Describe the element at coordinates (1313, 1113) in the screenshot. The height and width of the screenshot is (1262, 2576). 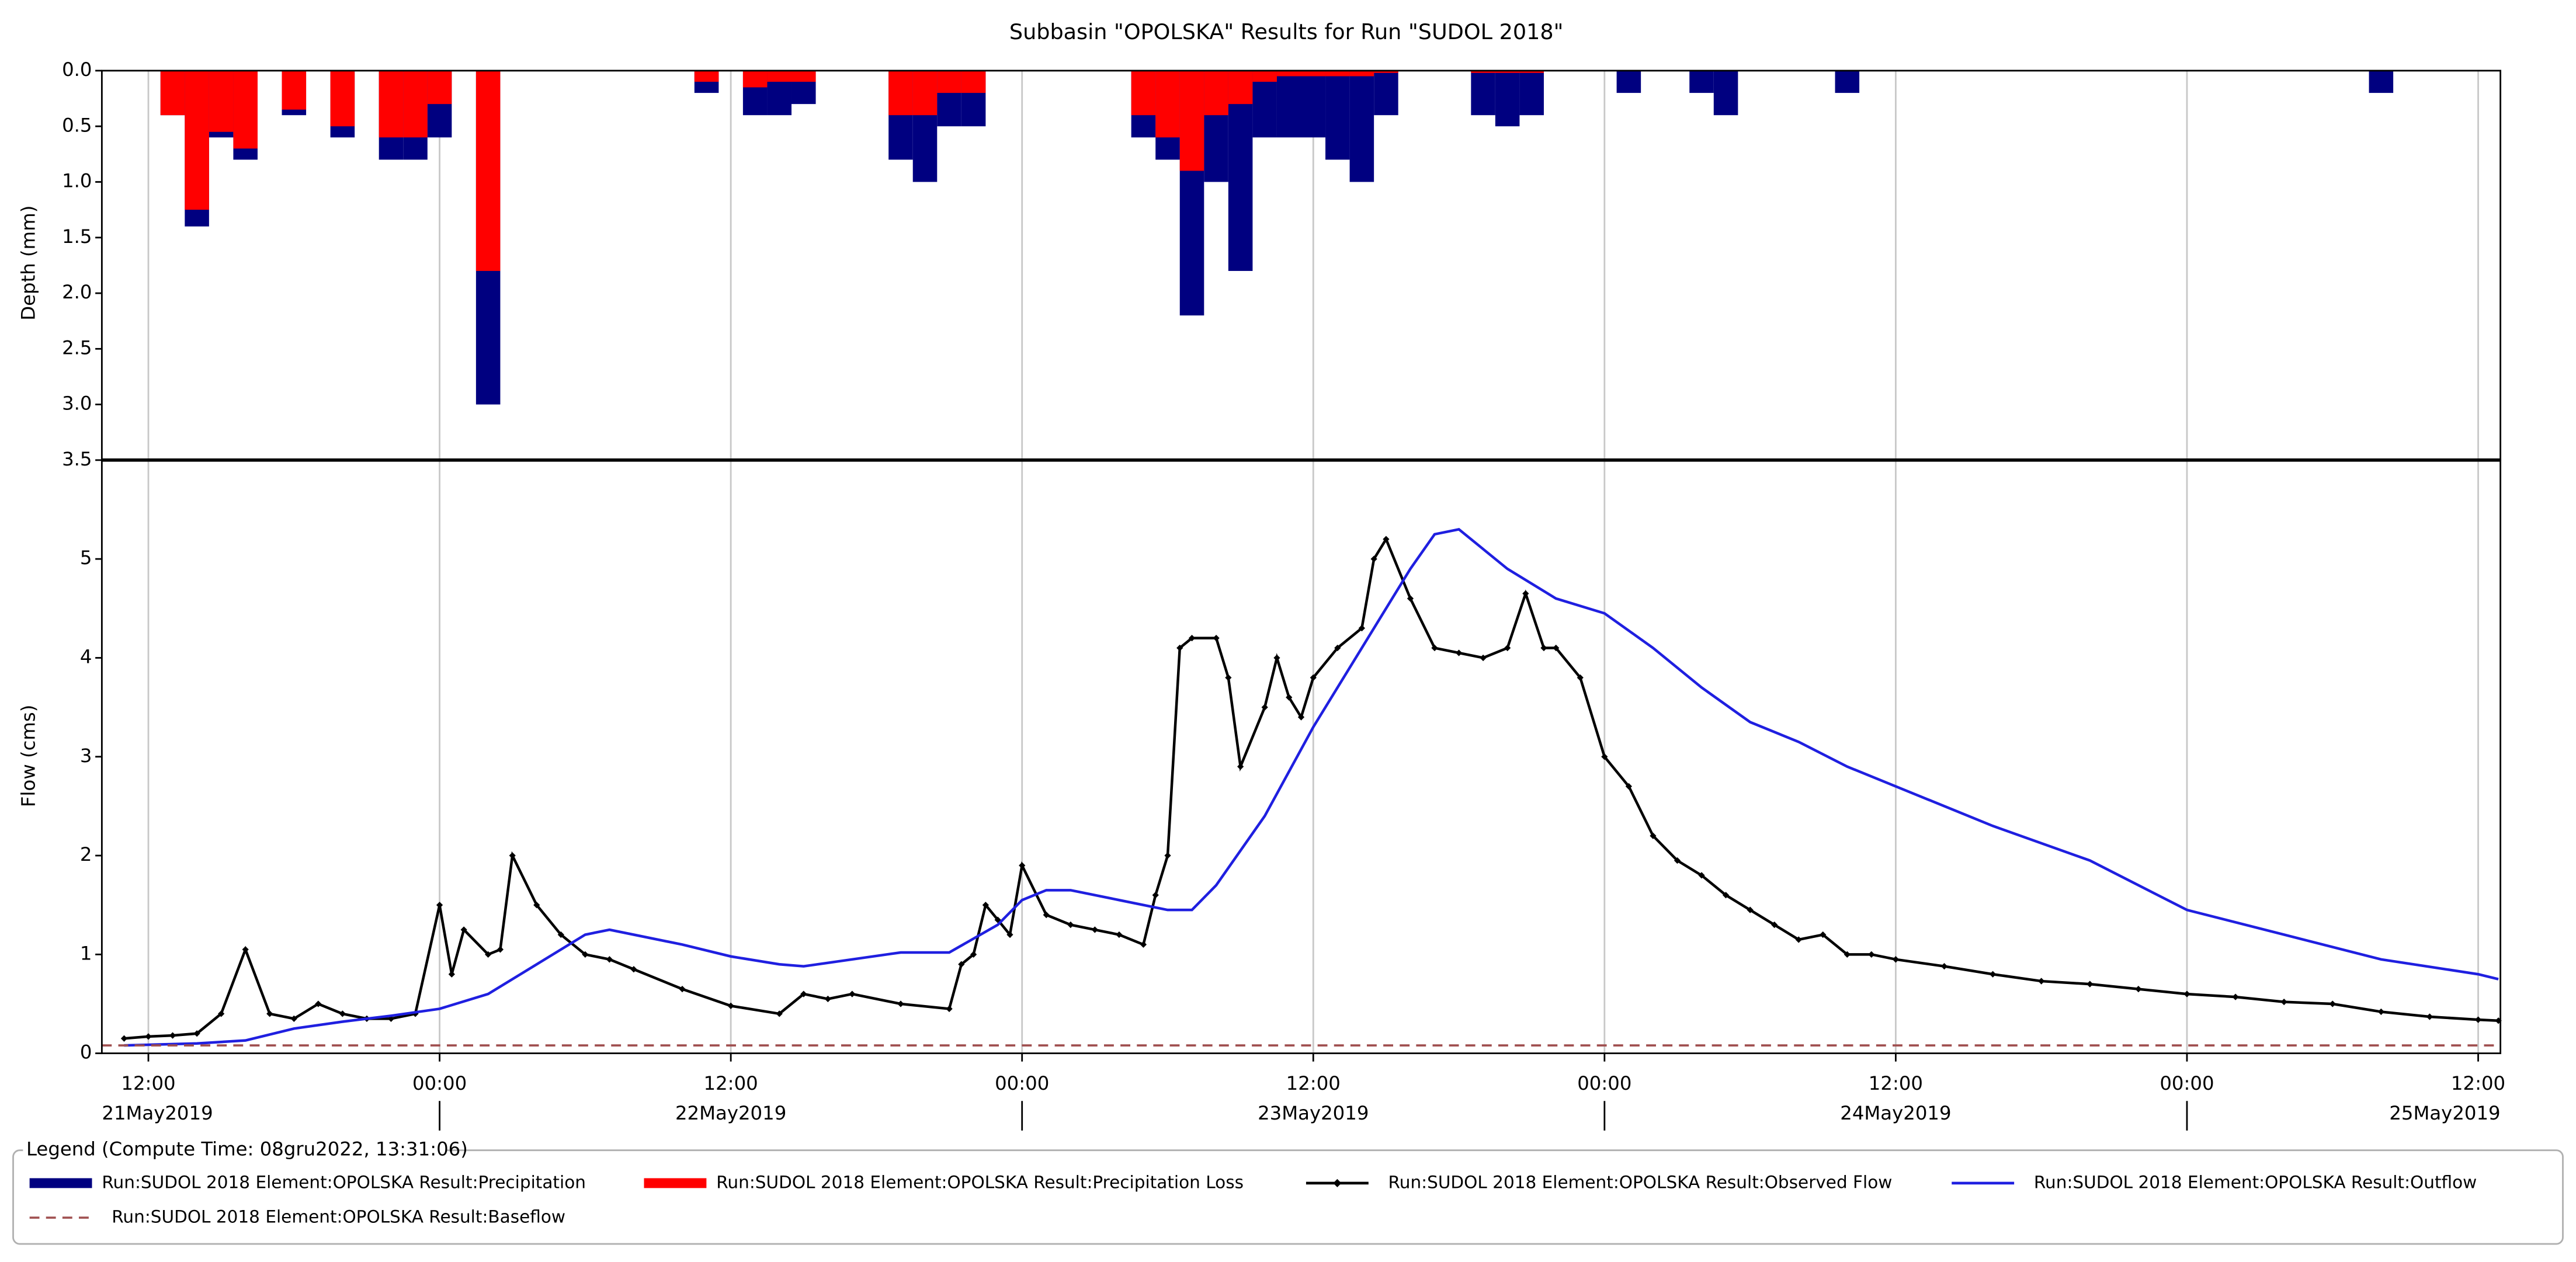
I see `date-label: 23May2019` at that location.